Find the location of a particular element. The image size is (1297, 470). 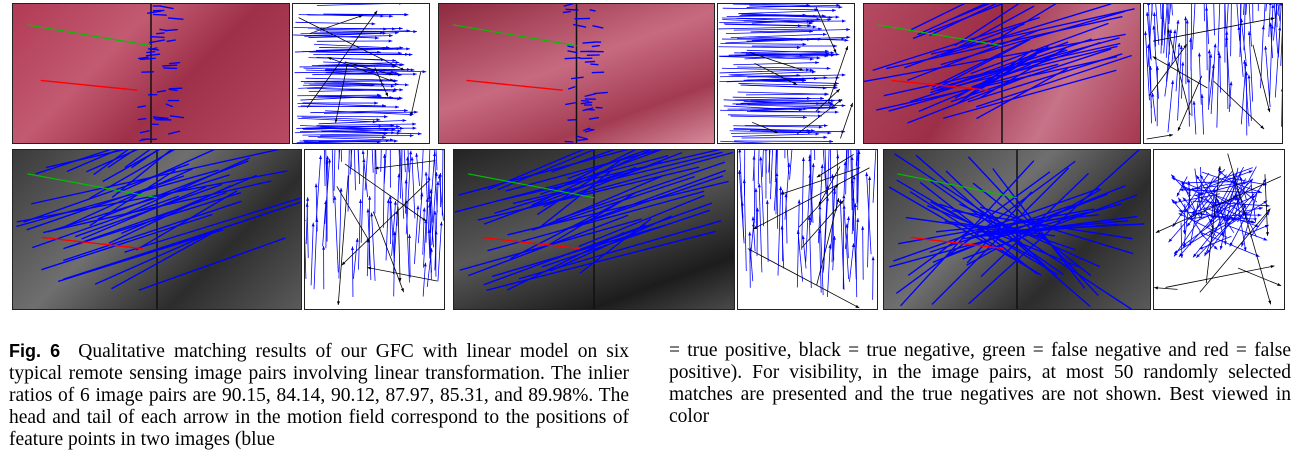

pair-4-image-pair is located at coordinates (157, 229).